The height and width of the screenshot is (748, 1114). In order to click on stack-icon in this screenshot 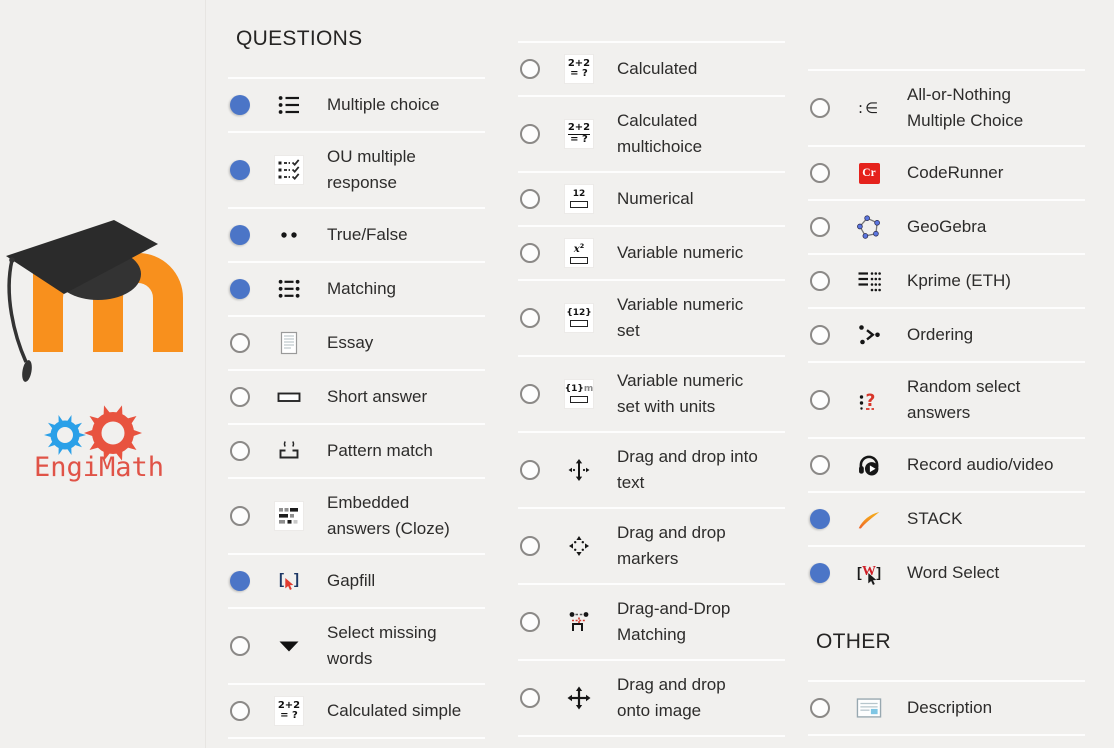, I will do `click(869, 519)`.